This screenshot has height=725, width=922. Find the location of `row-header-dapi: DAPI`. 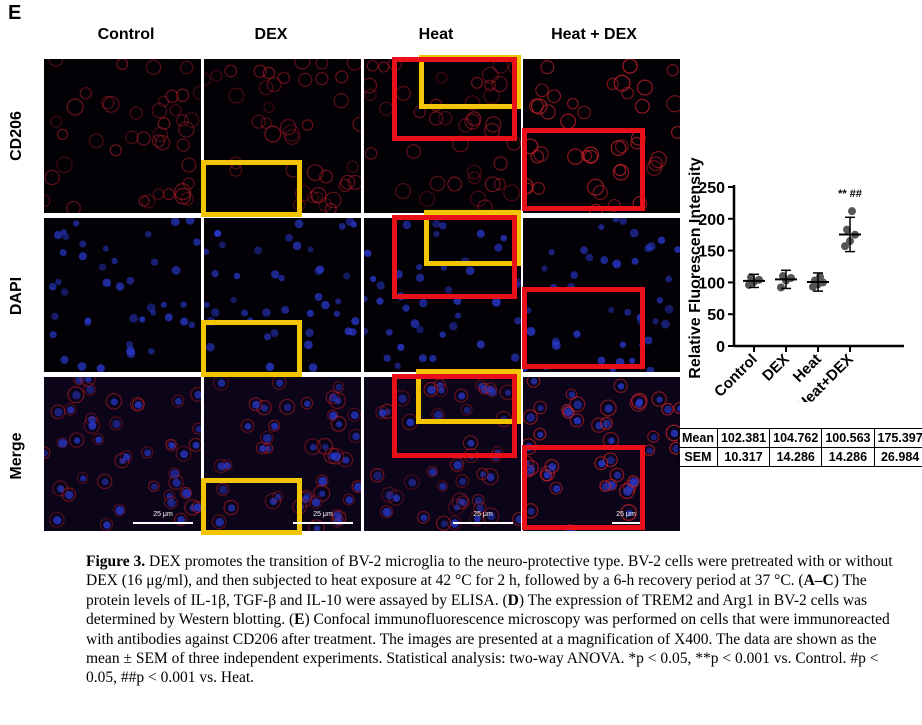

row-header-dapi: DAPI is located at coordinates (16, 296).